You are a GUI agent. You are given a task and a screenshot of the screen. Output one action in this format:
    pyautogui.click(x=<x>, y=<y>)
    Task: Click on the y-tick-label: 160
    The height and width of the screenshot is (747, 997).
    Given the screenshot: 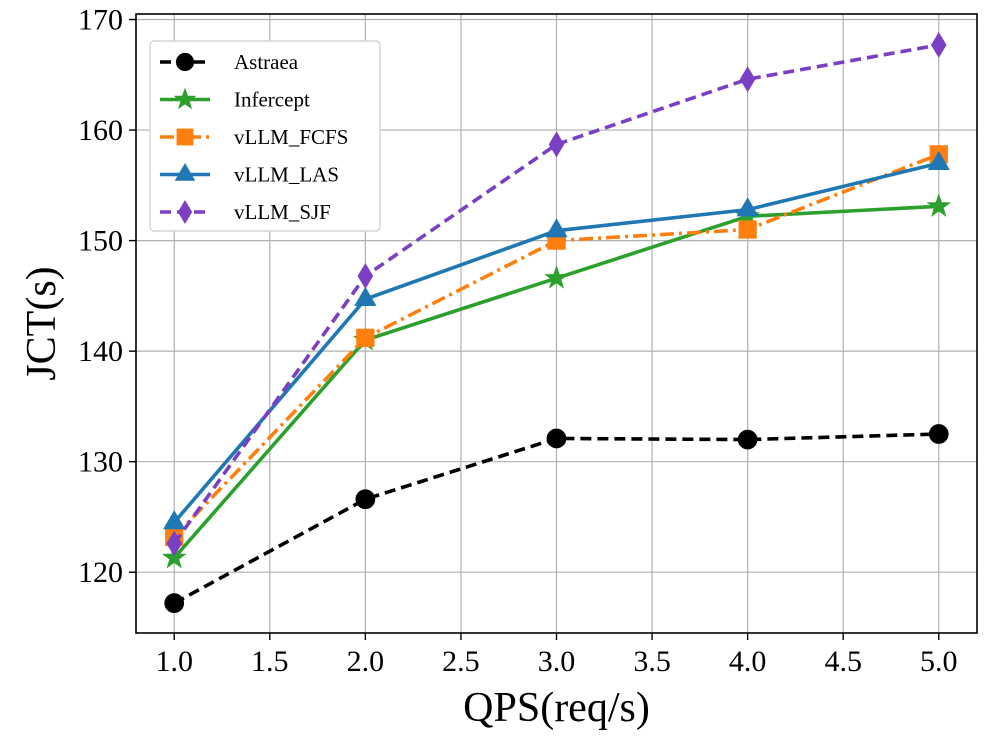 What is the action you would take?
    pyautogui.click(x=100, y=130)
    